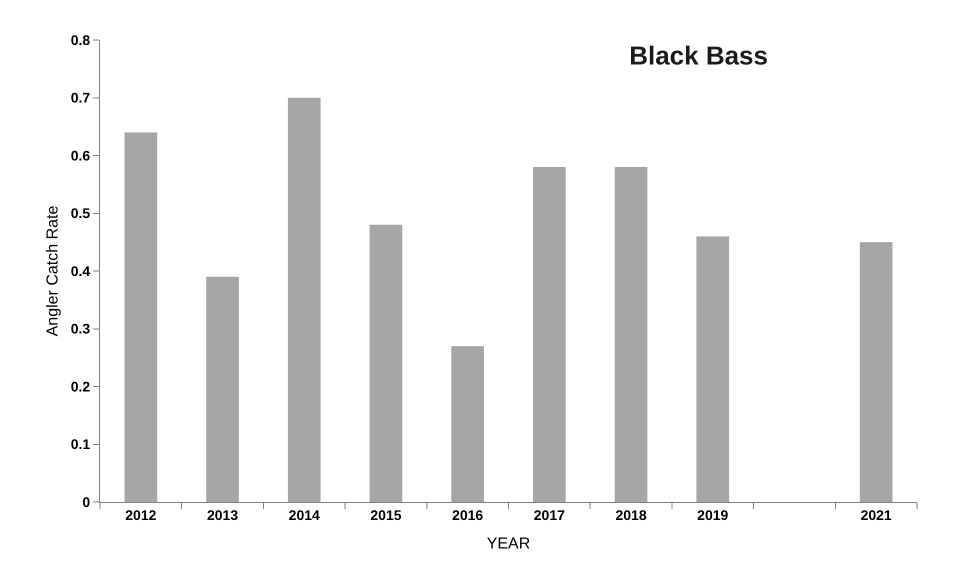  Describe the element at coordinates (80, 155) in the screenshot. I see `y-tick-label: 0.6` at that location.